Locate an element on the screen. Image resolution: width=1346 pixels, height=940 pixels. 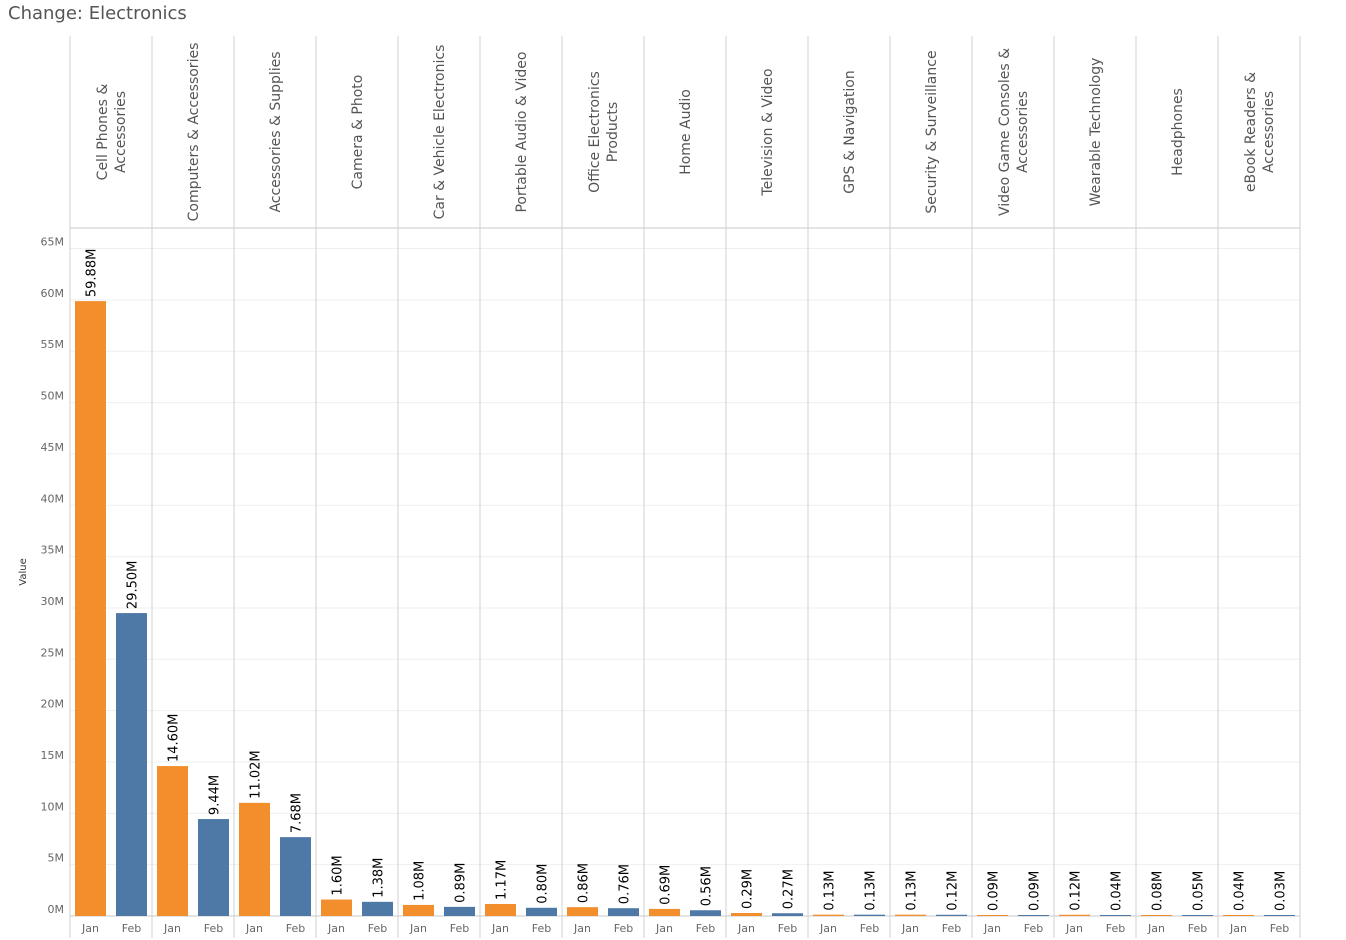
data-label: 0.27M is located at coordinates (789, 889).